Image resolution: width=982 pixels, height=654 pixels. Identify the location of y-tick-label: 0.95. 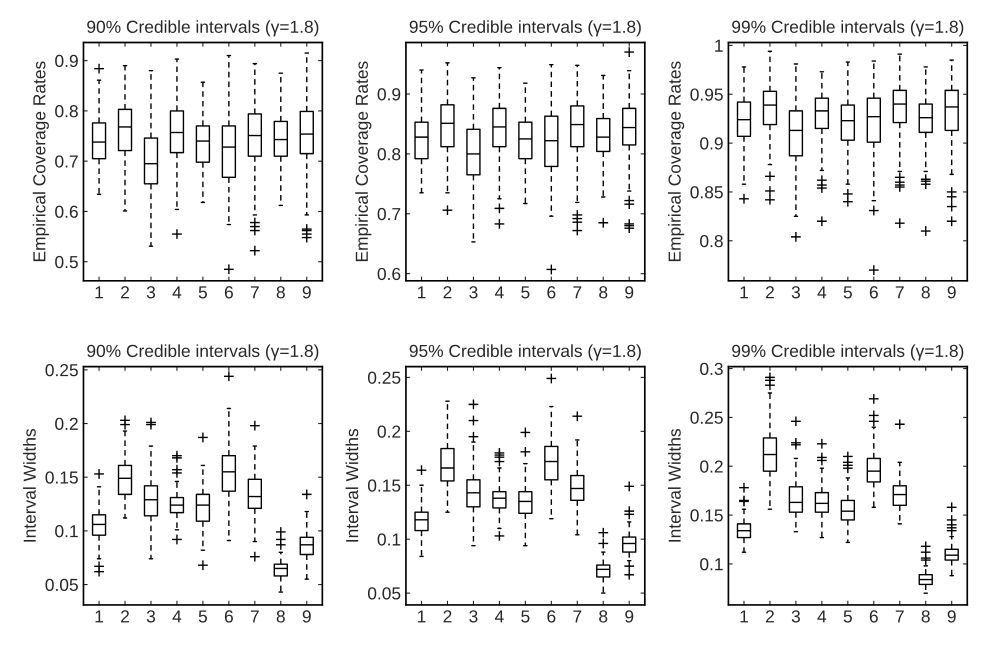
(706, 94).